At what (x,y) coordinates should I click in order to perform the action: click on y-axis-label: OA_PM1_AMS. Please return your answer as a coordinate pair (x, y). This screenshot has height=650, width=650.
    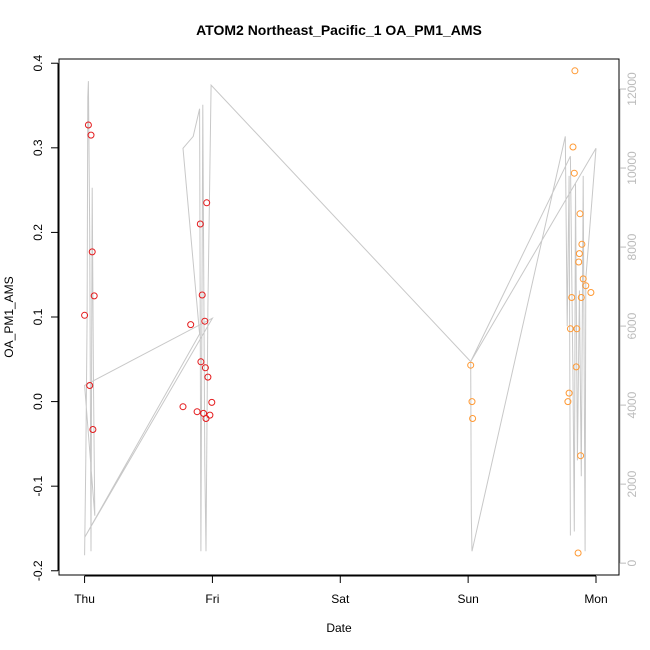
    Looking at the image, I should click on (9, 316).